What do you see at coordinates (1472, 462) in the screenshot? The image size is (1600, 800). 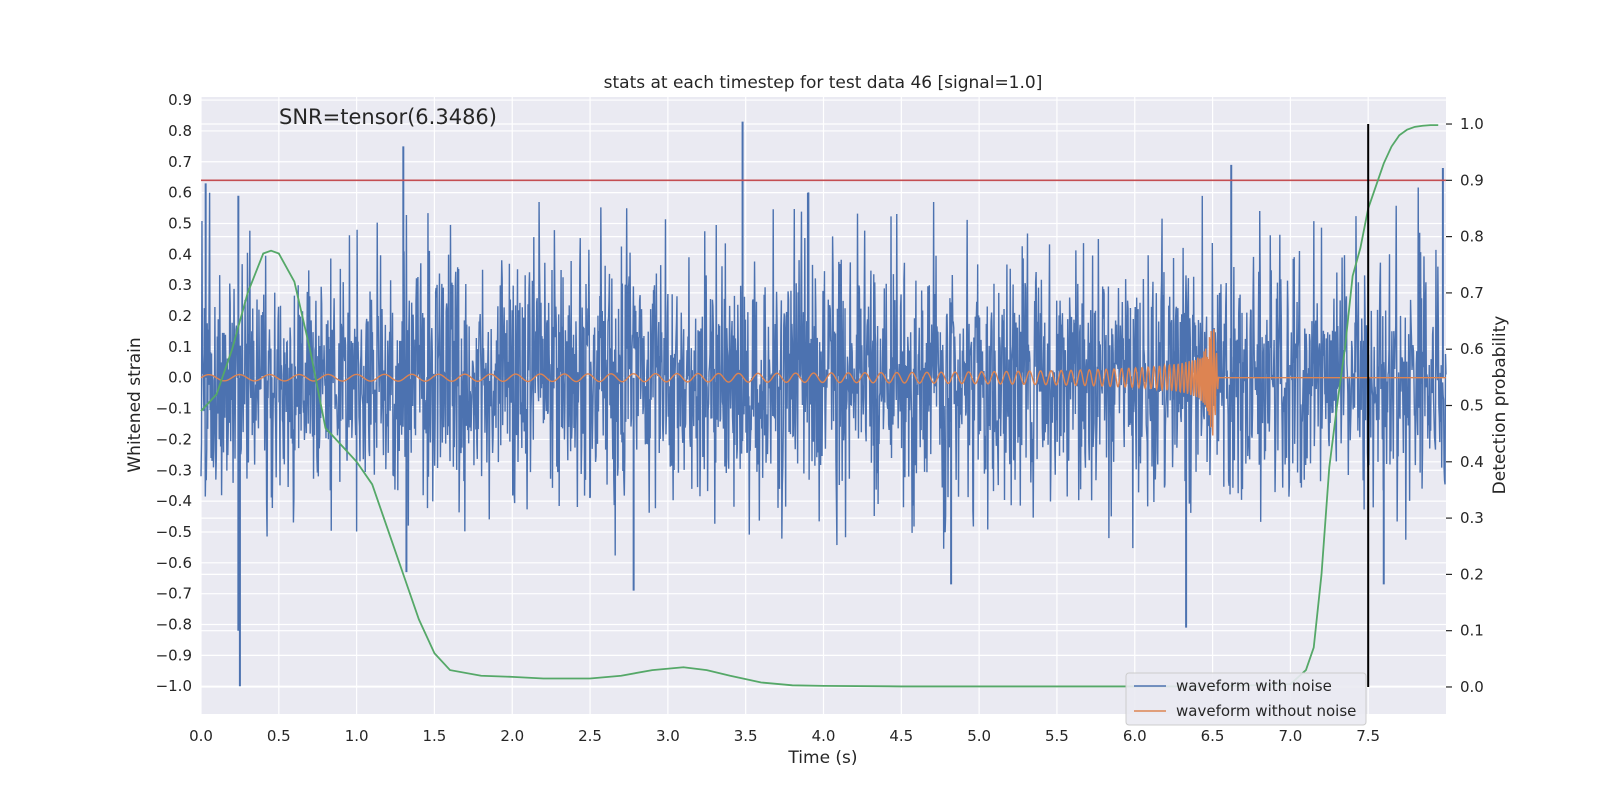 I see `y2-tick-label: 0.4` at bounding box center [1472, 462].